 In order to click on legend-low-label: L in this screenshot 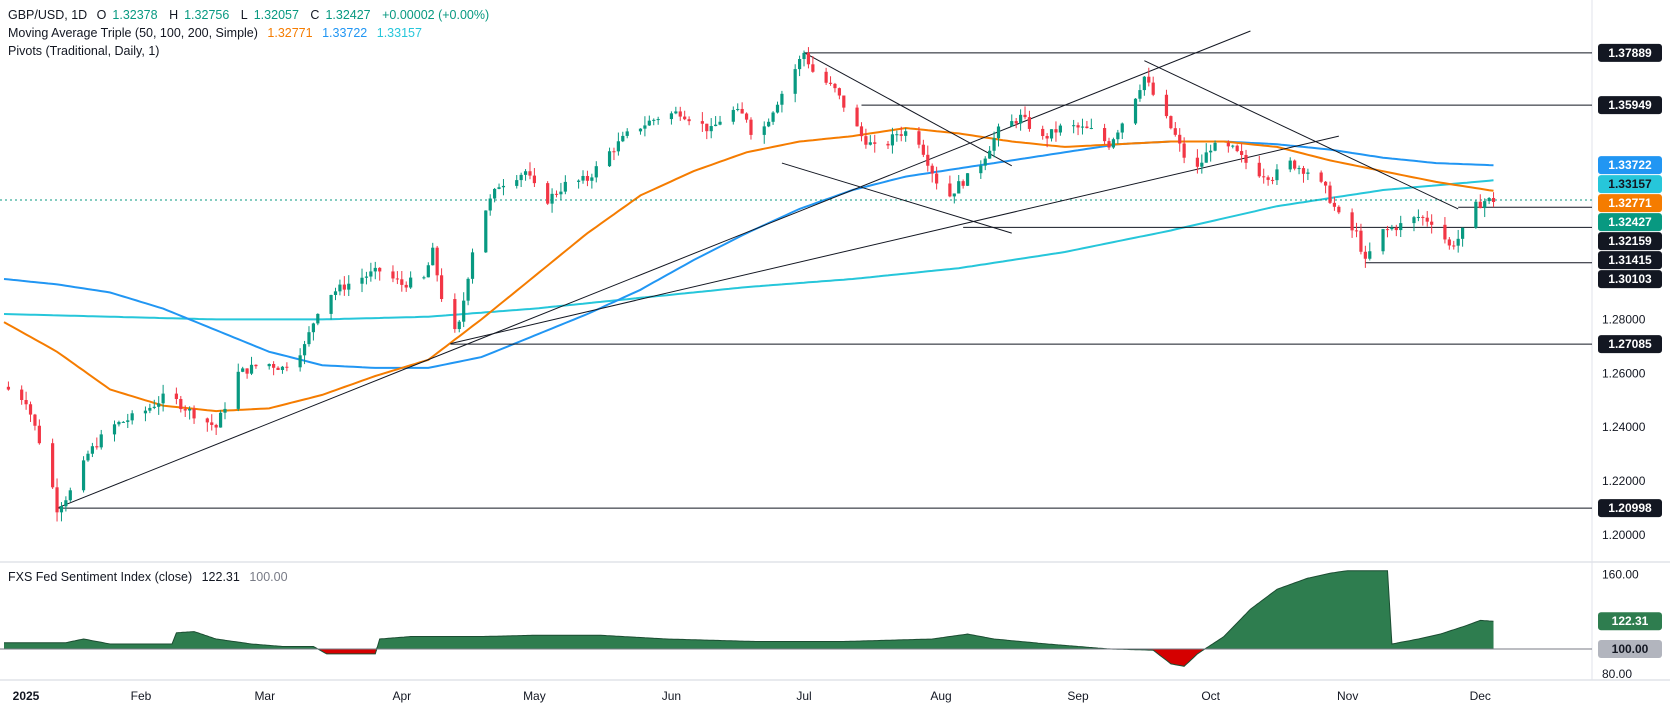, I will do `click(244, 15)`.